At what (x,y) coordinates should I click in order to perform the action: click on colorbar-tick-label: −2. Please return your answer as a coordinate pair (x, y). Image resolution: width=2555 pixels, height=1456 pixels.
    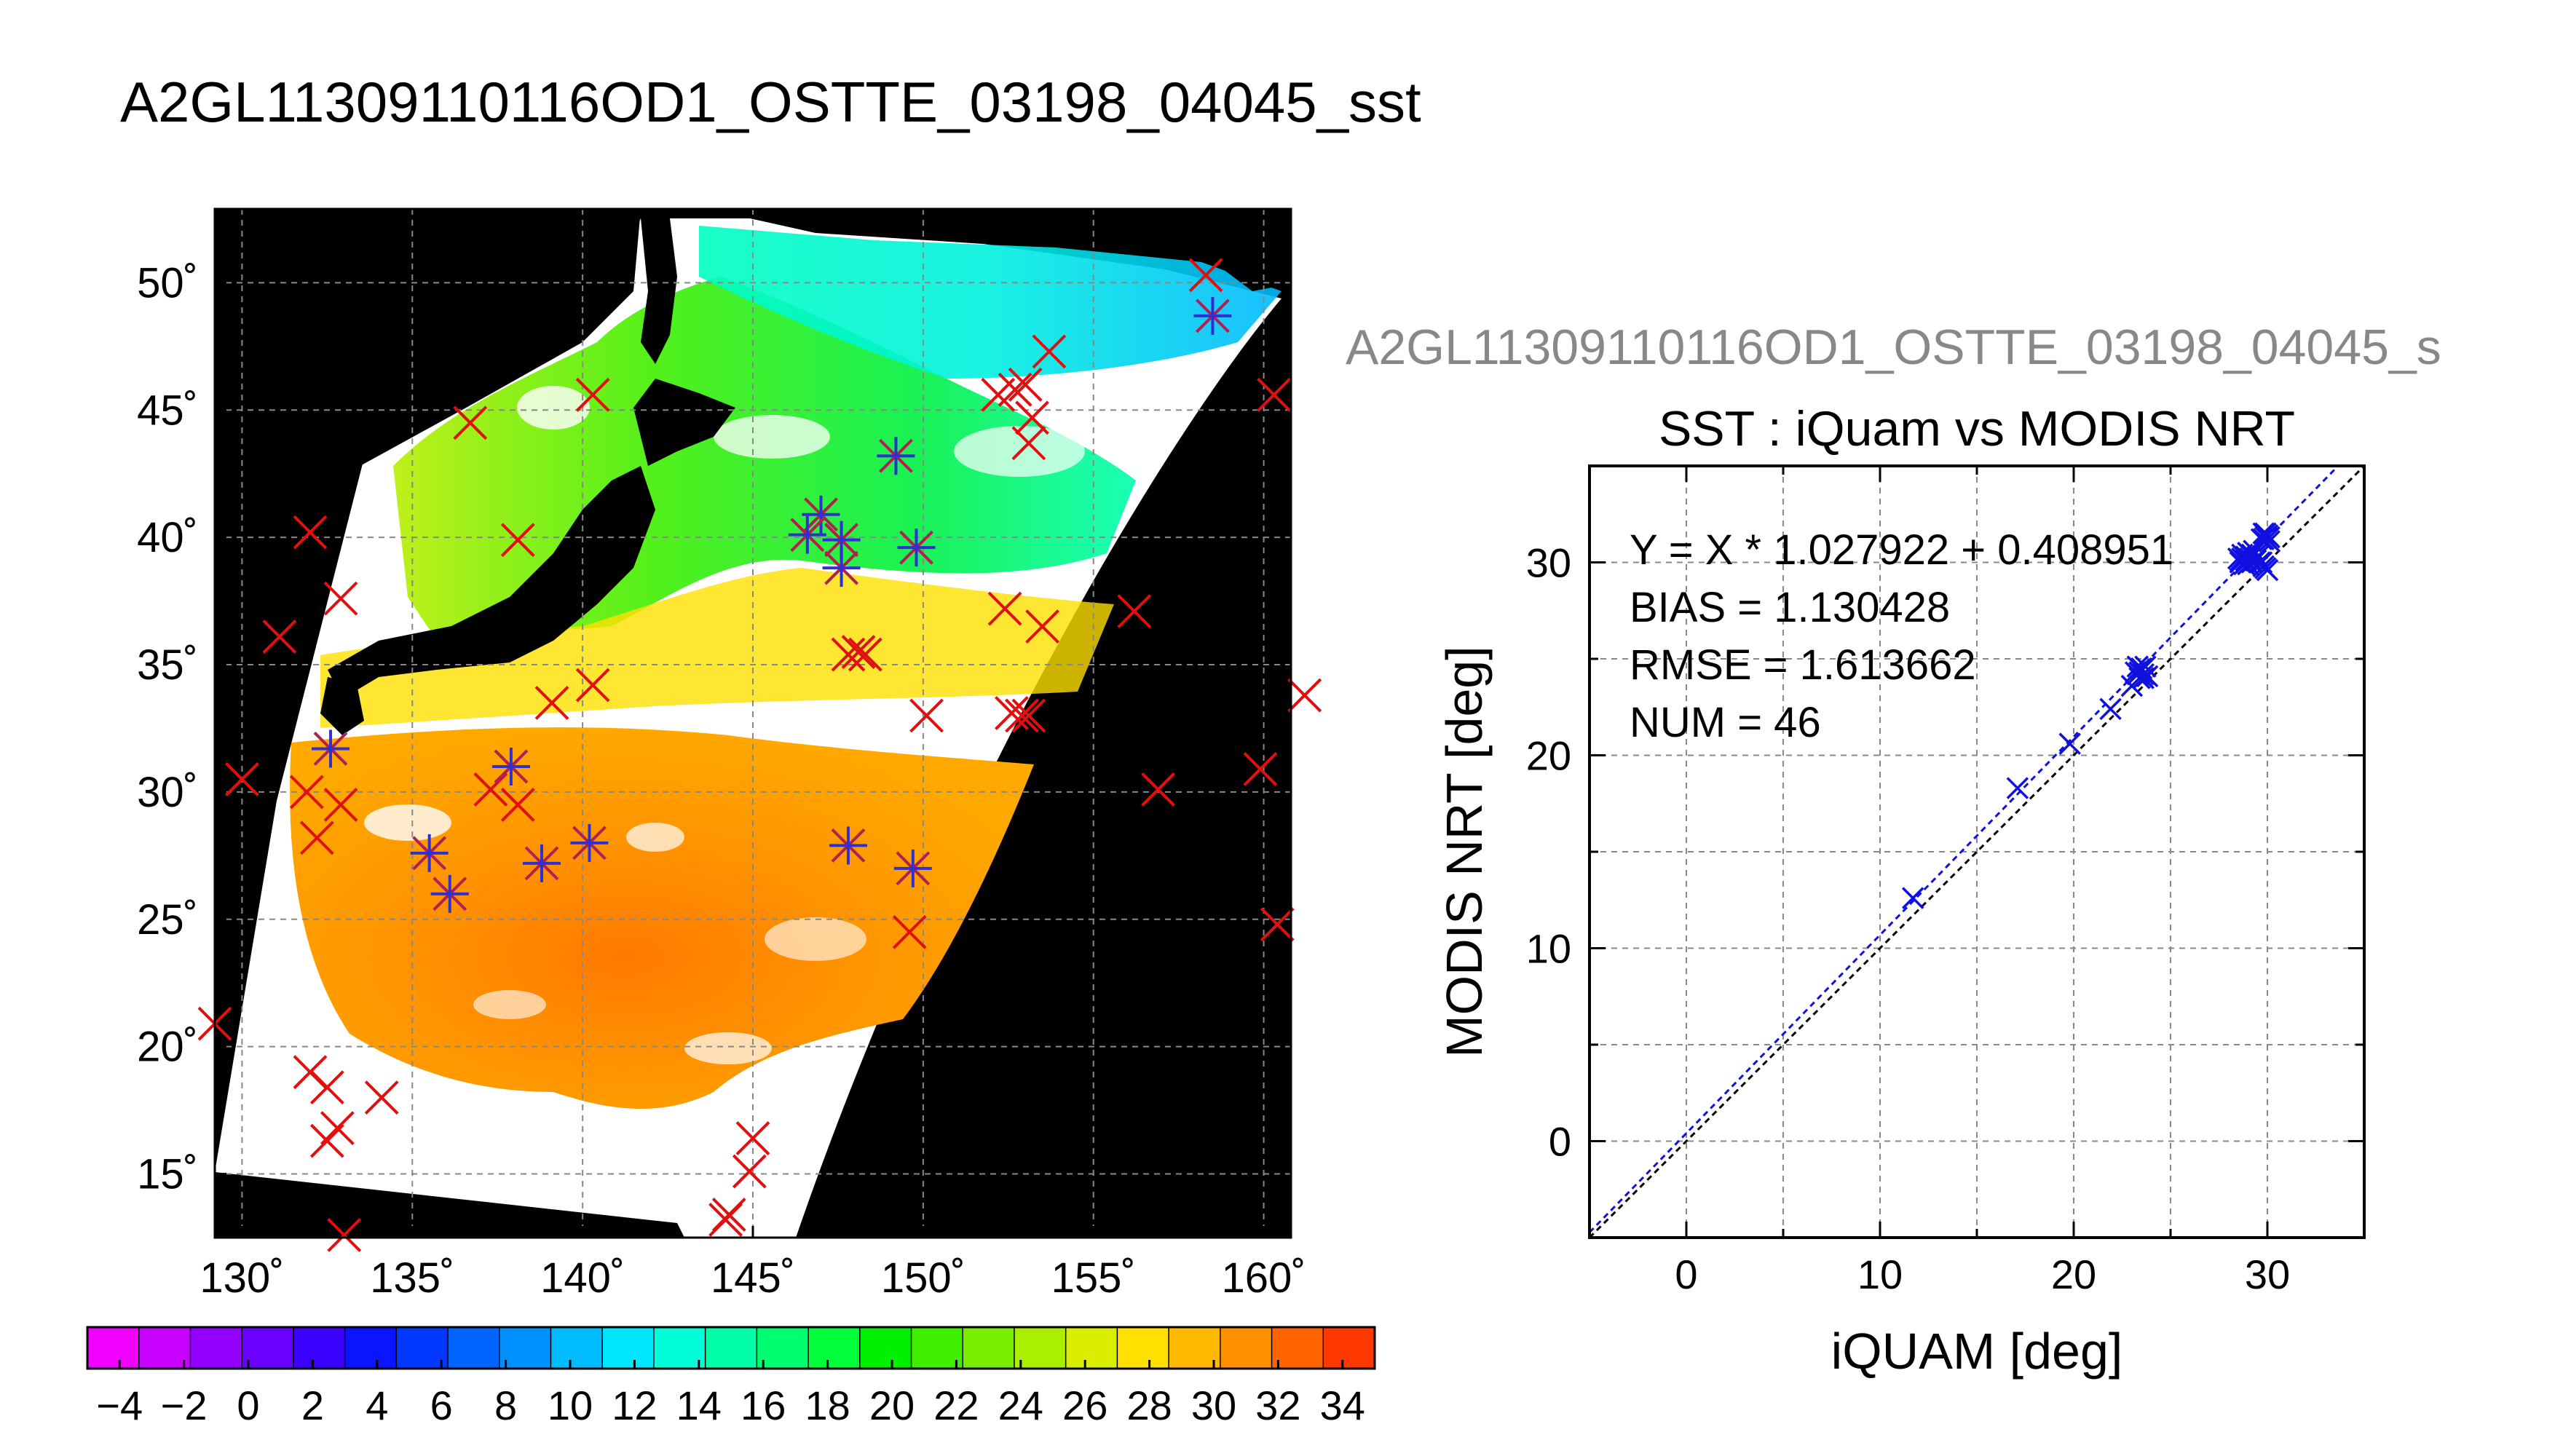
    Looking at the image, I should click on (184, 1405).